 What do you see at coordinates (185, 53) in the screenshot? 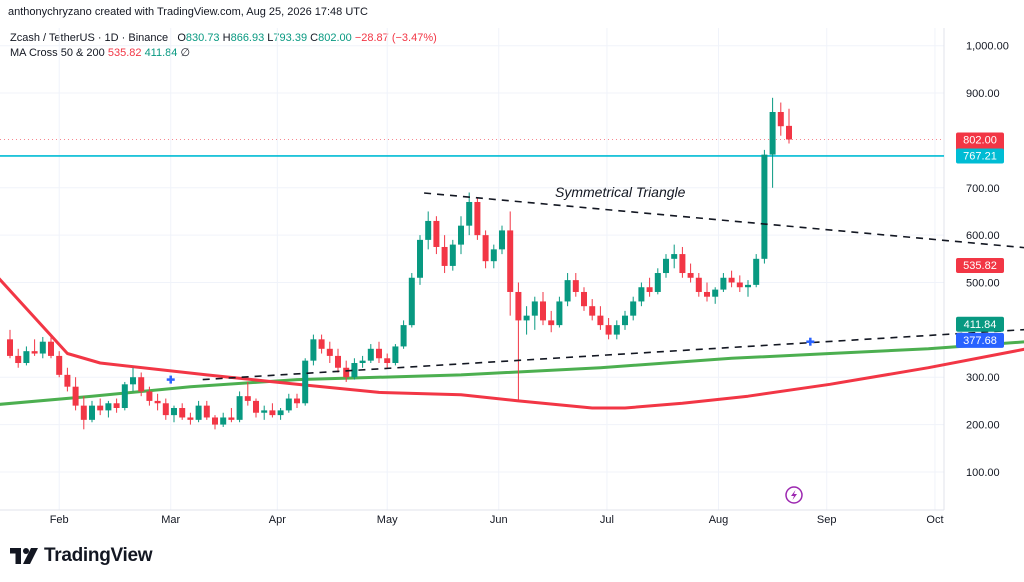
I see `indicator-suffix: ∅` at bounding box center [185, 53].